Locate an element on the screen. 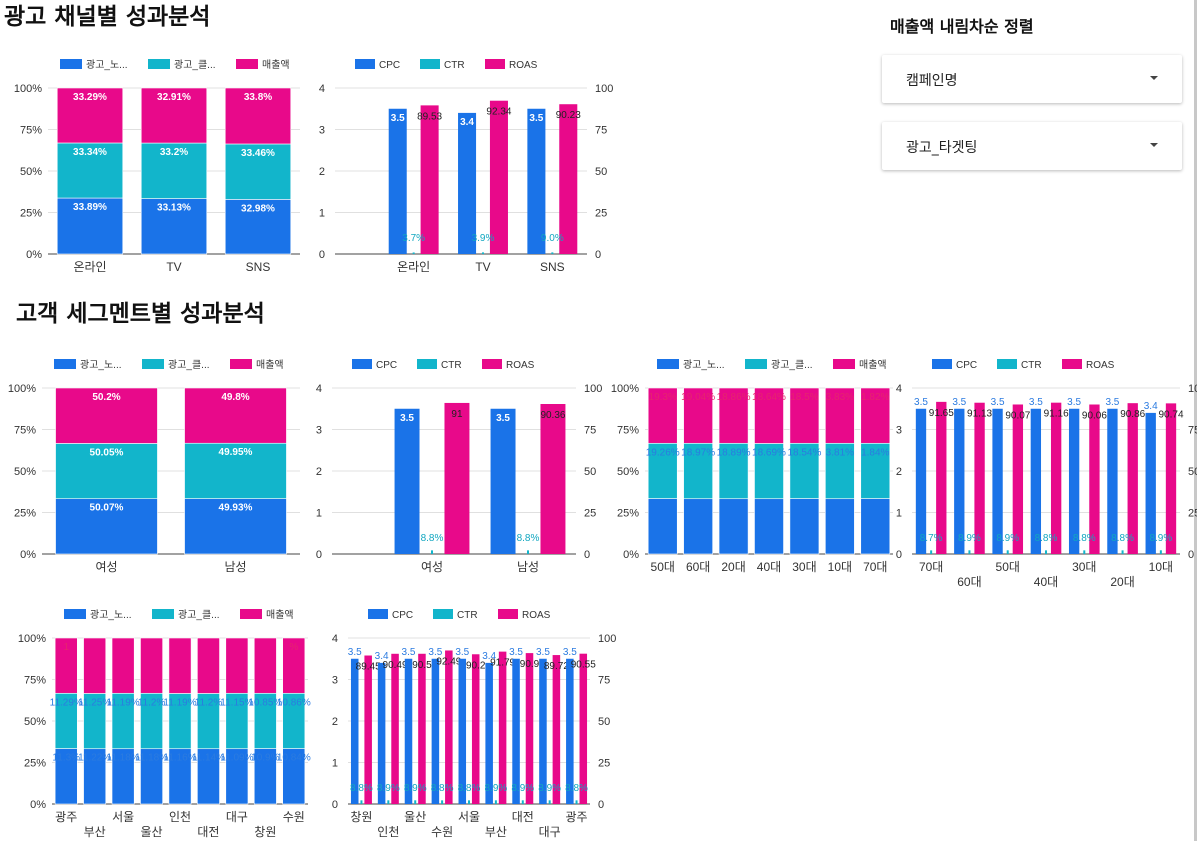 The height and width of the screenshot is (841, 1197). chevron-down-icon is located at coordinates (1154, 145).